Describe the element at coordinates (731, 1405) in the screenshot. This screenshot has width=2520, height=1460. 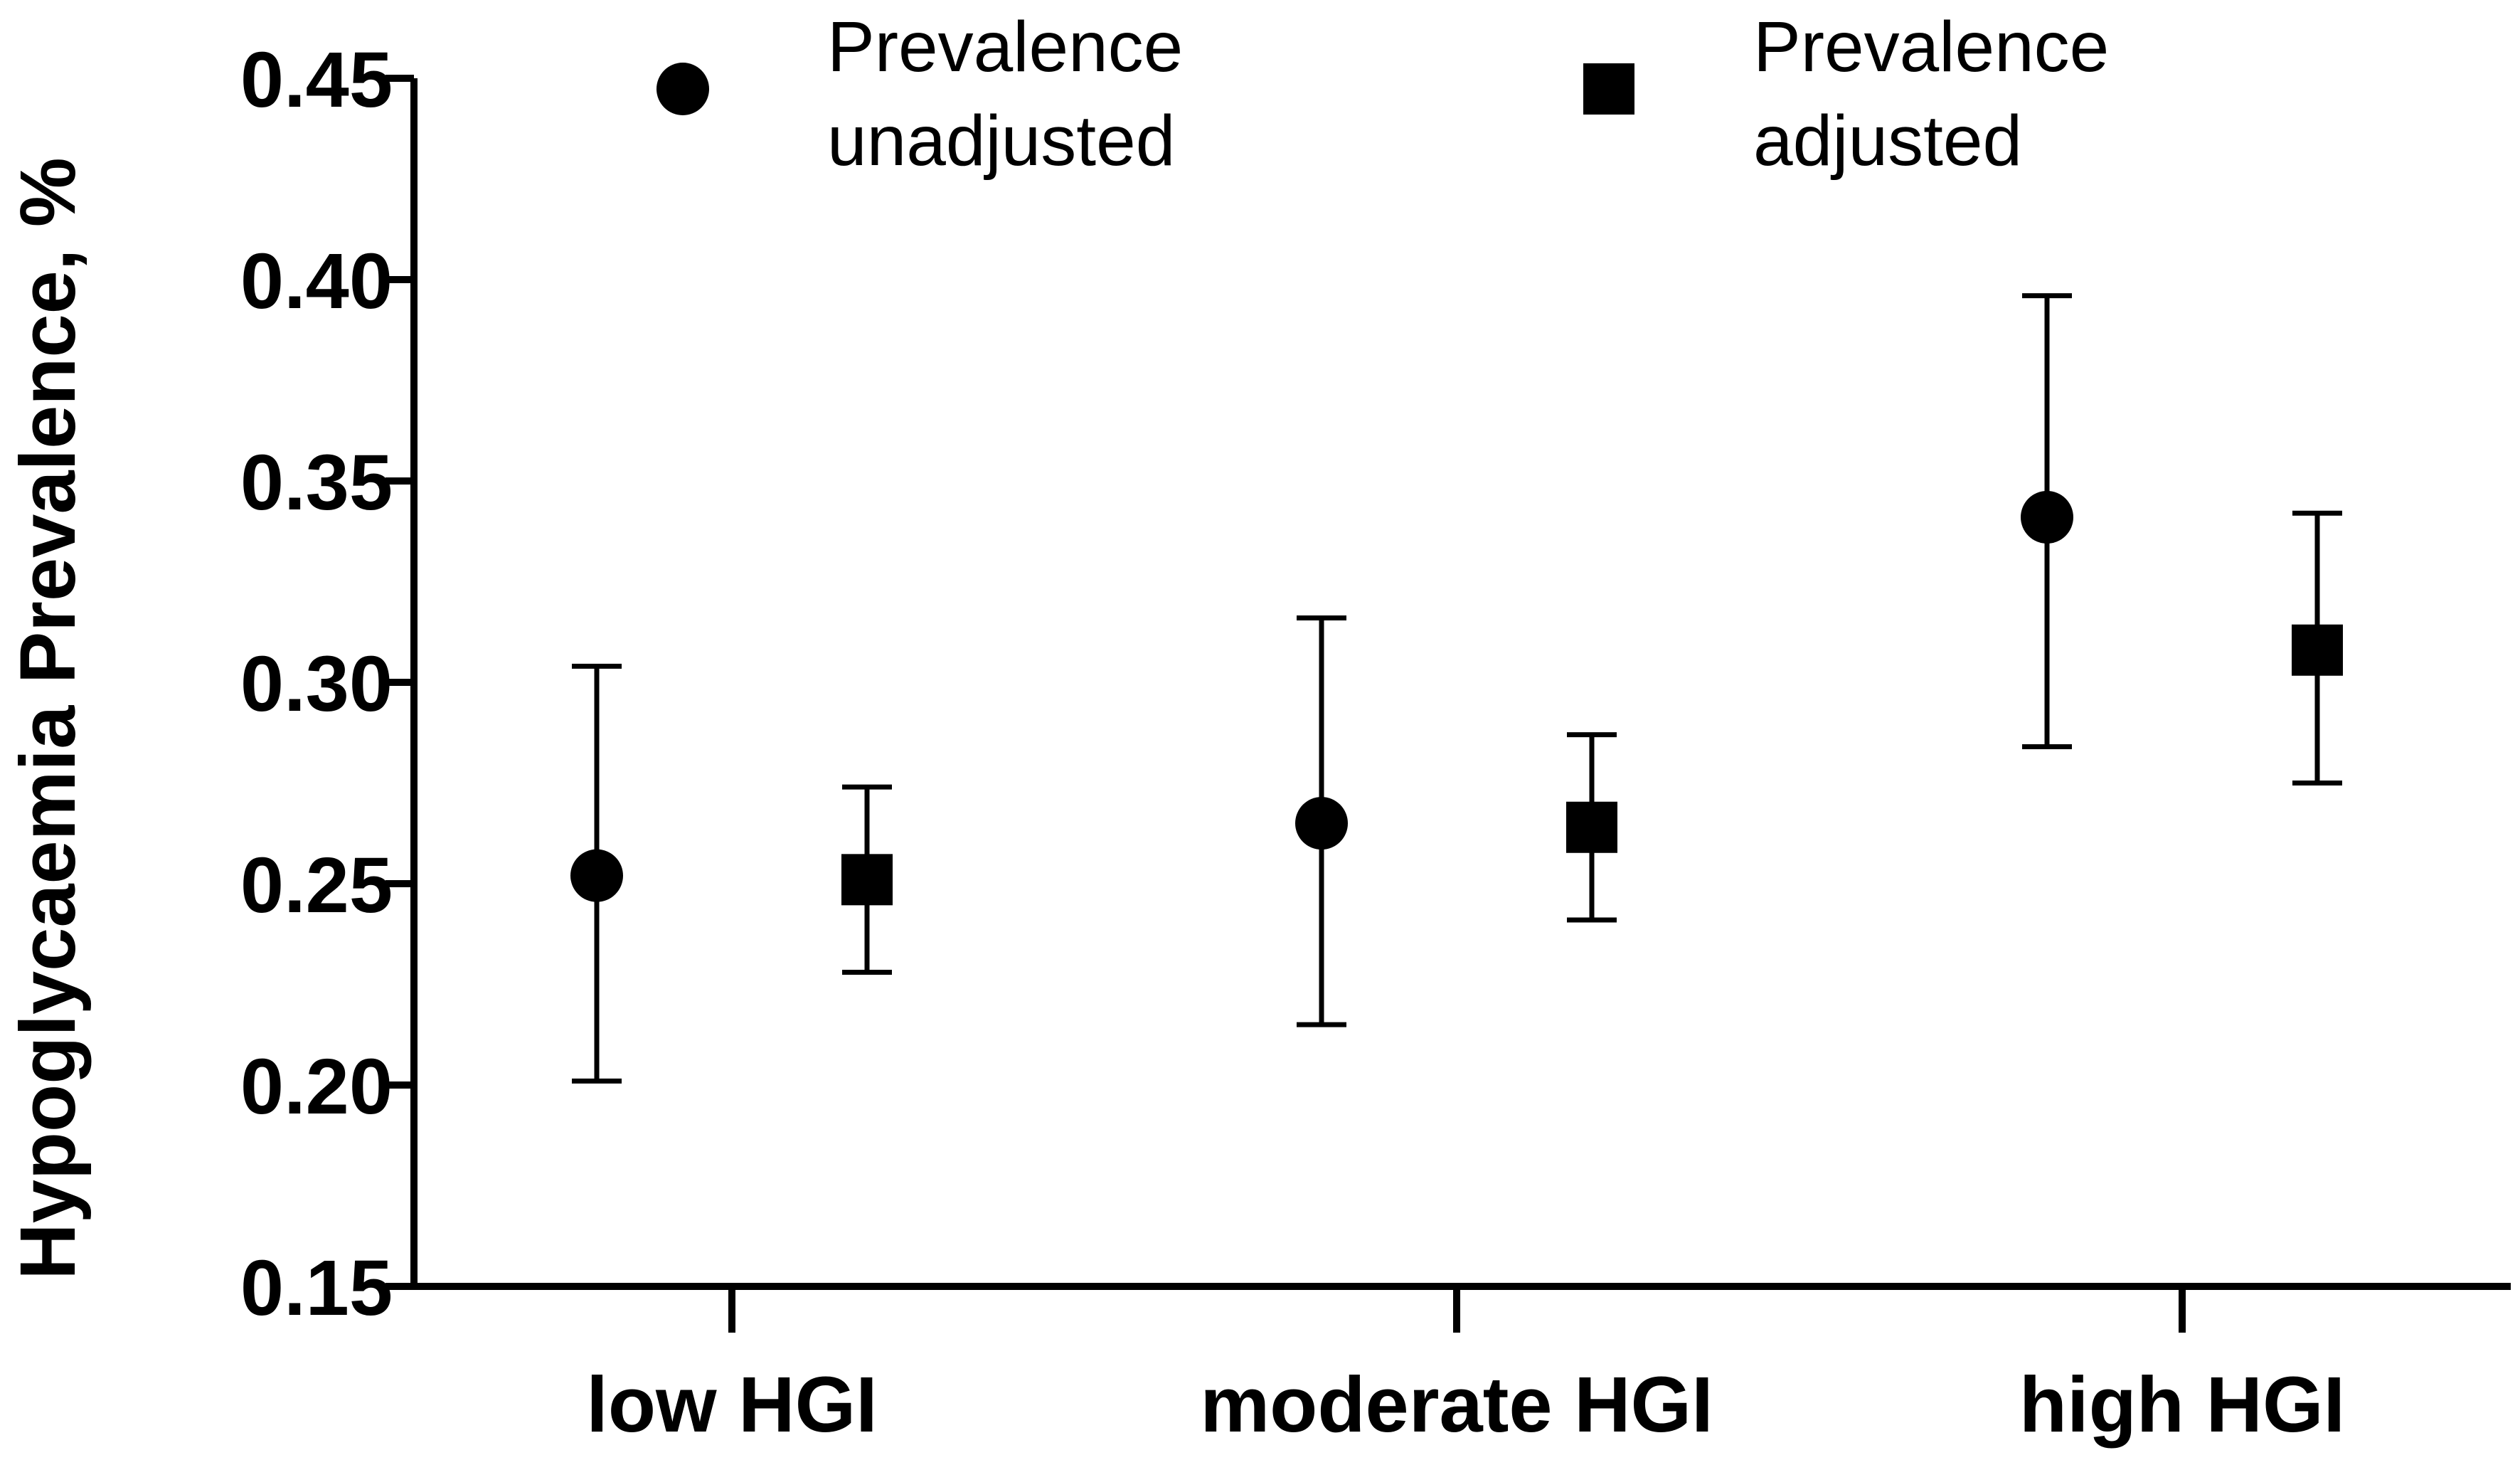
I see `x-tick-label: low HGI` at that location.